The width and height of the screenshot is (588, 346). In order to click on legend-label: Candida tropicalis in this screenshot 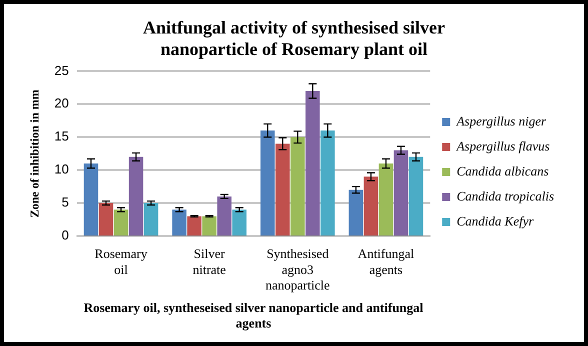, I will do `click(505, 196)`.